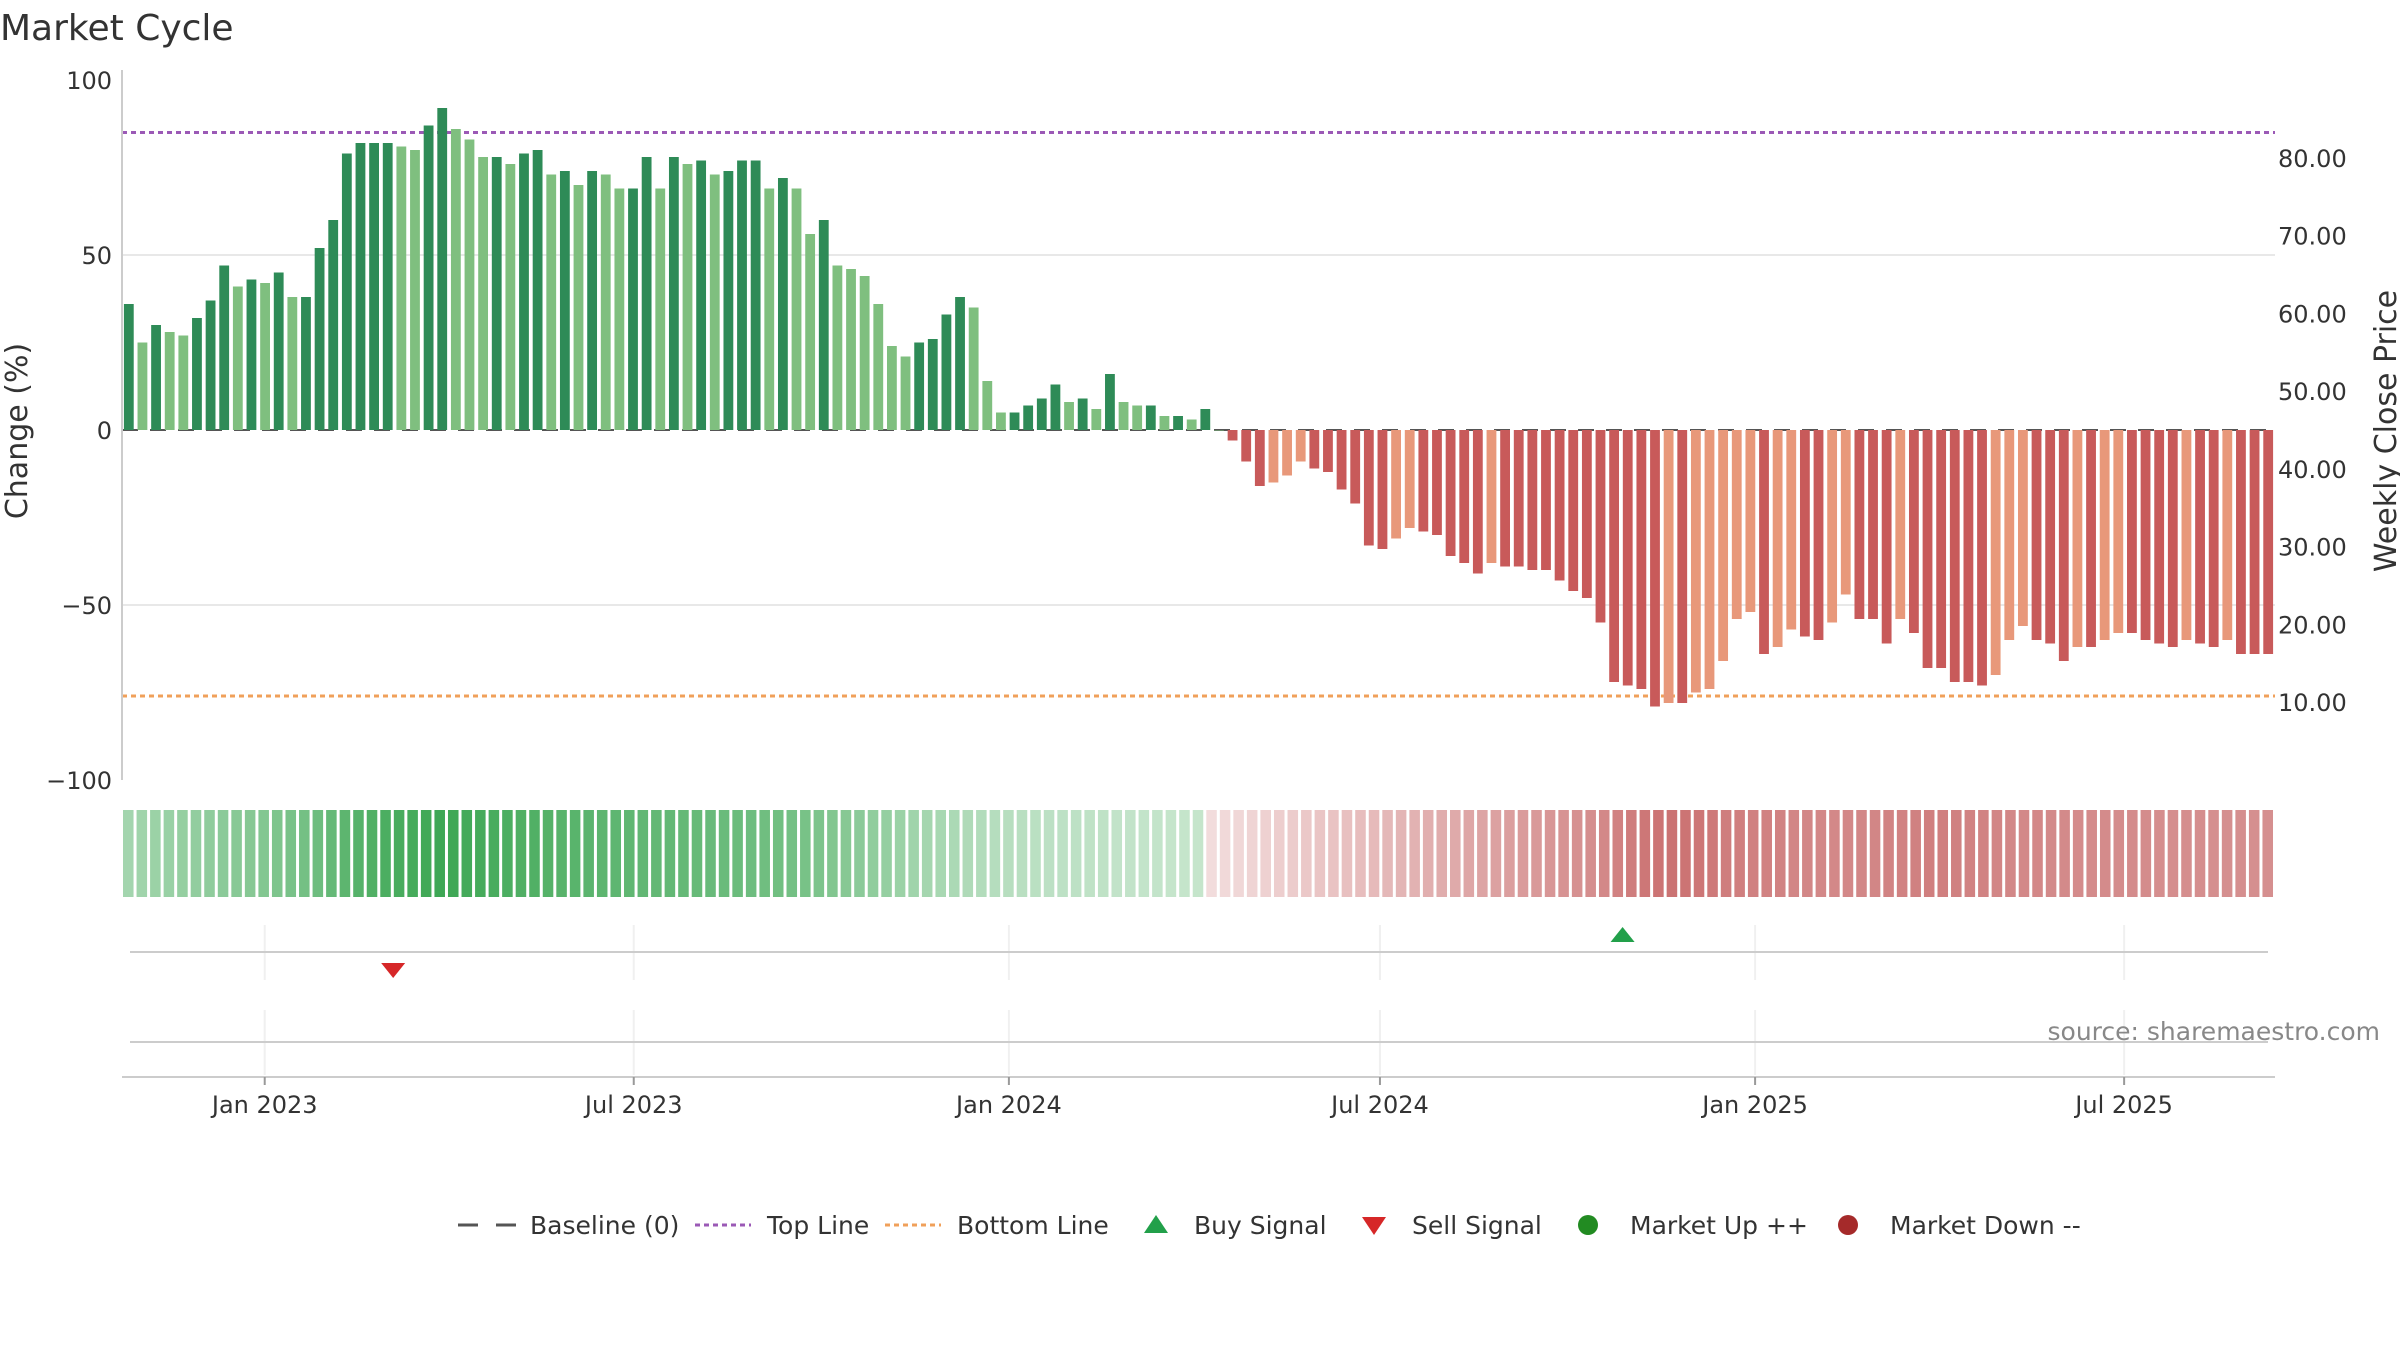 The height and width of the screenshot is (1350, 2400). What do you see at coordinates (2312, 237) in the screenshot?
I see `y2-tick-label: 70.00` at bounding box center [2312, 237].